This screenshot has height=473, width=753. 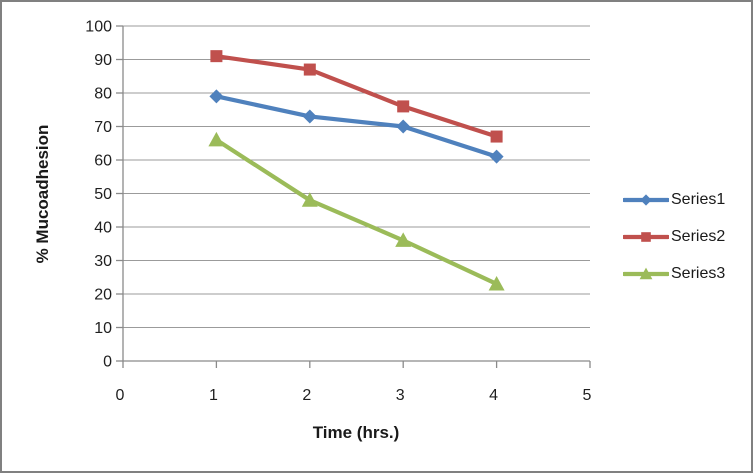 What do you see at coordinates (120, 395) in the screenshot?
I see `x-tick-label: 0` at bounding box center [120, 395].